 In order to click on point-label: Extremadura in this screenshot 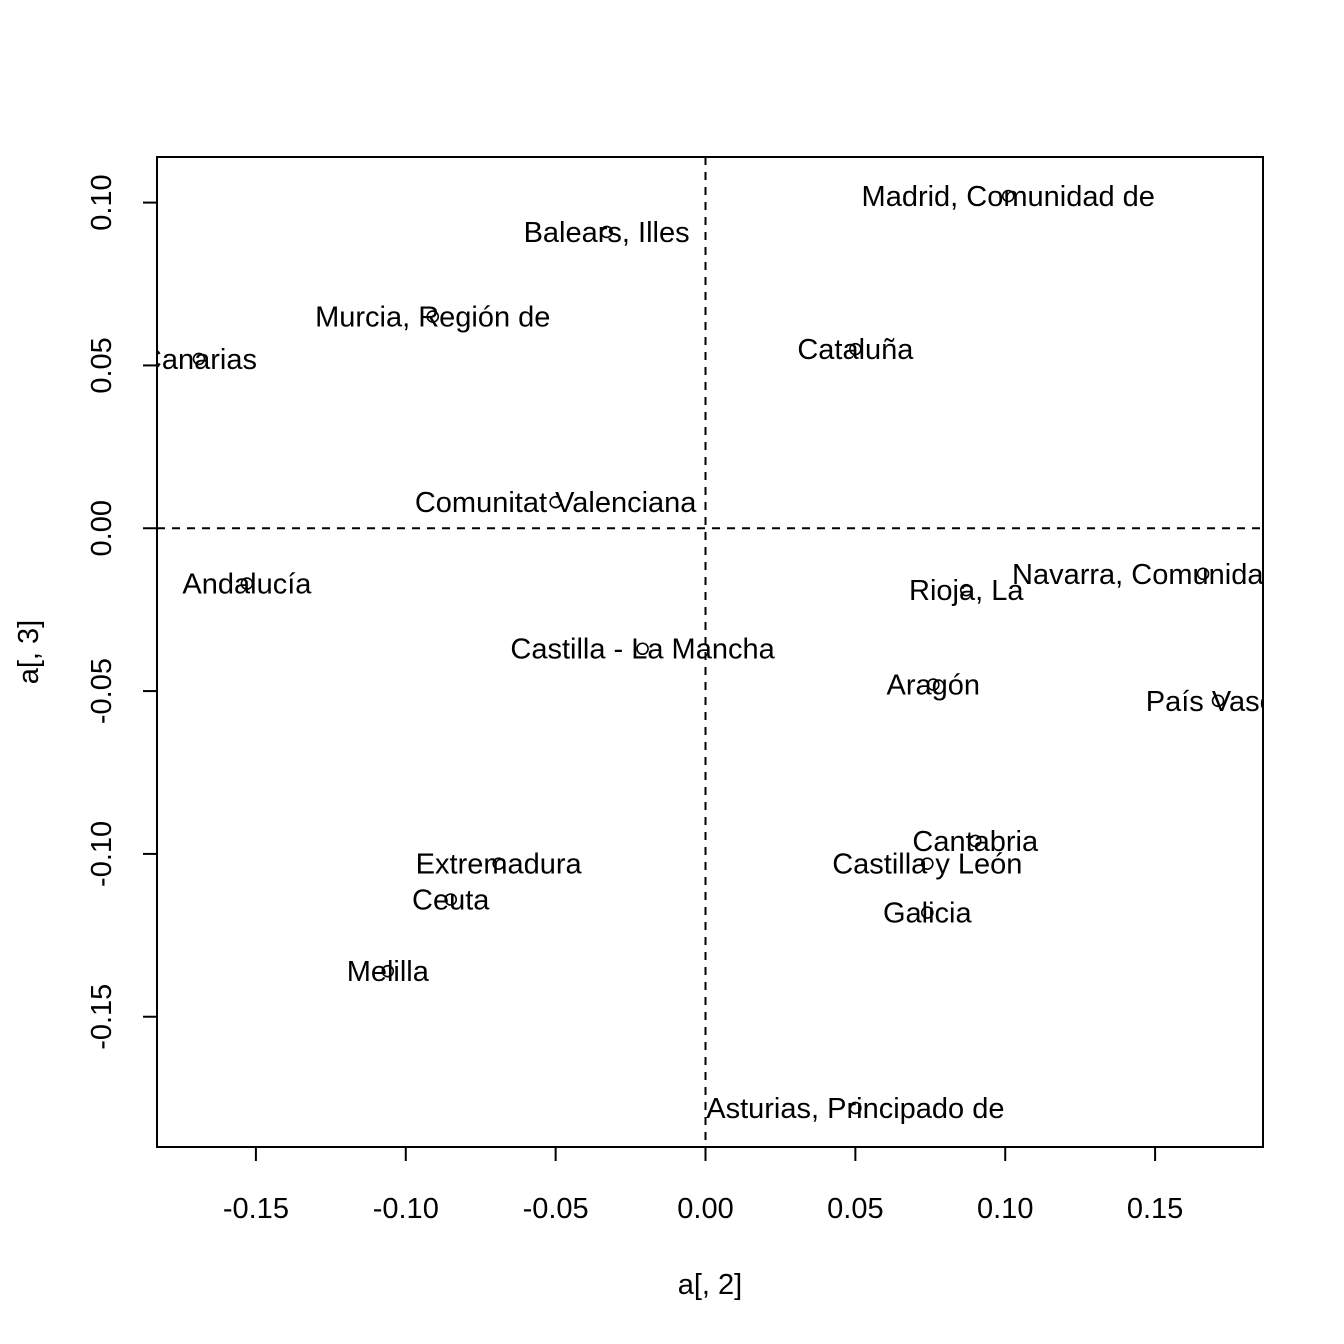, I will do `click(499, 865)`.